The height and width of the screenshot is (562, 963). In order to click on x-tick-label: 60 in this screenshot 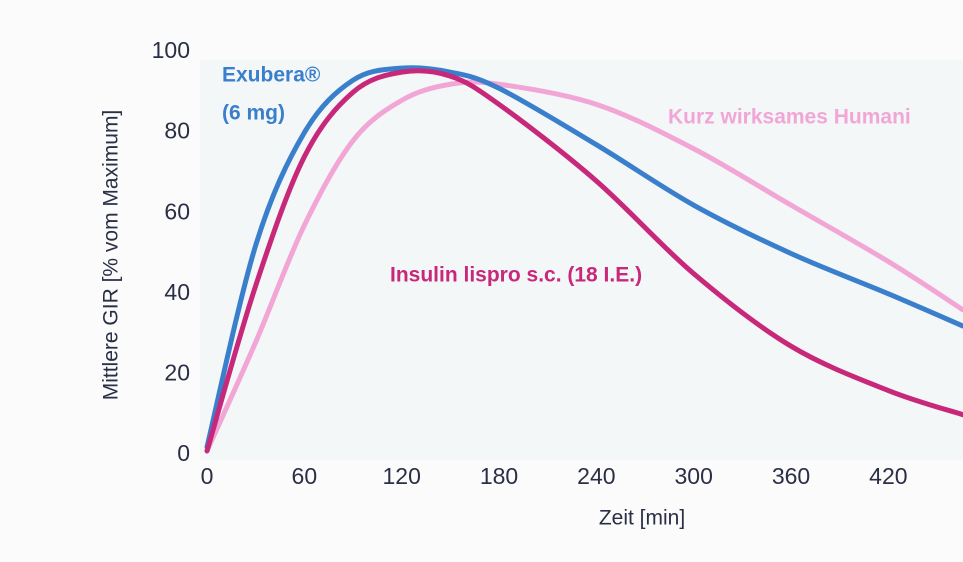, I will do `click(305, 476)`.